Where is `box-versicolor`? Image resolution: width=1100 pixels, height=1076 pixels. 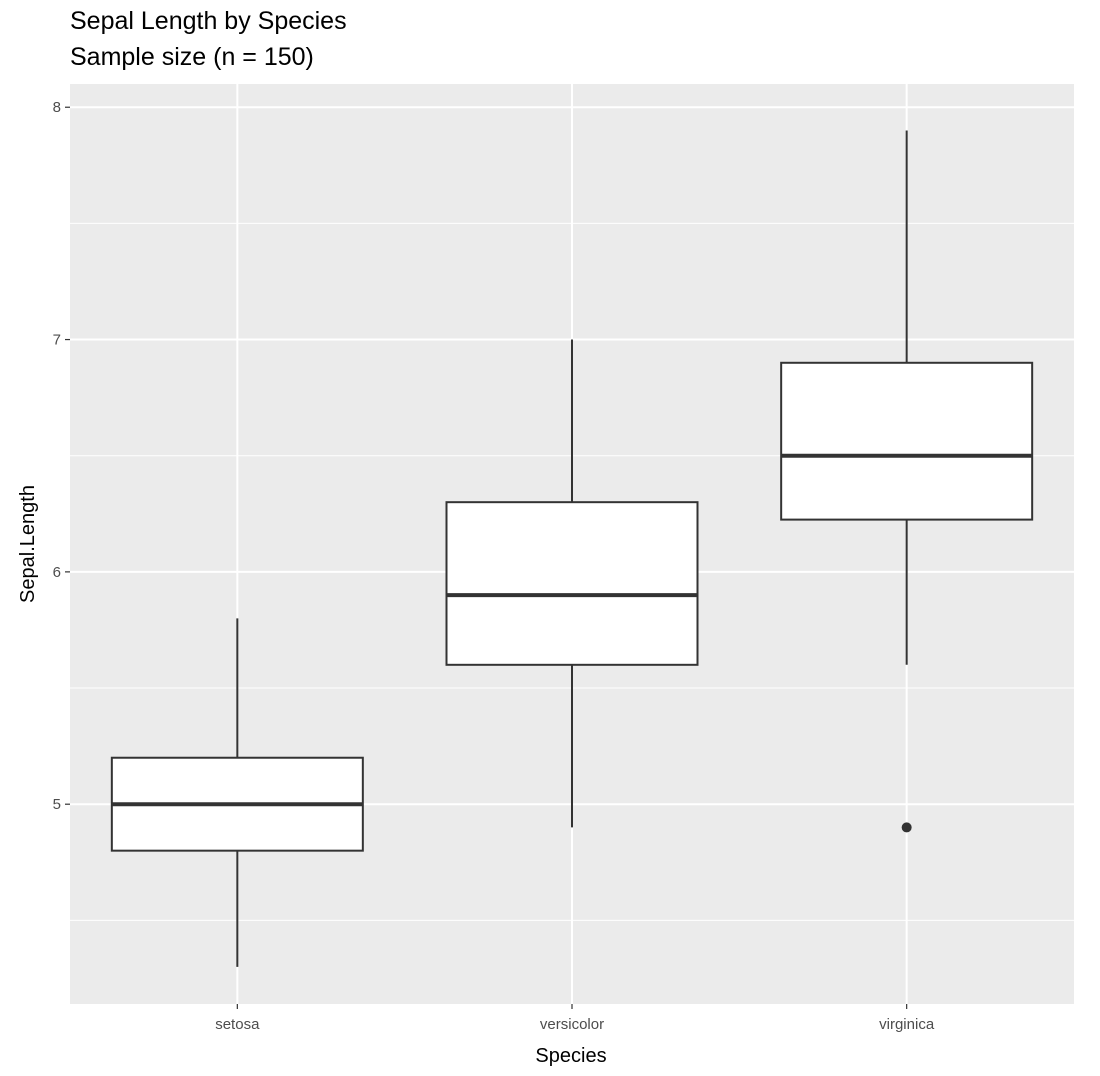
box-versicolor is located at coordinates (572, 583).